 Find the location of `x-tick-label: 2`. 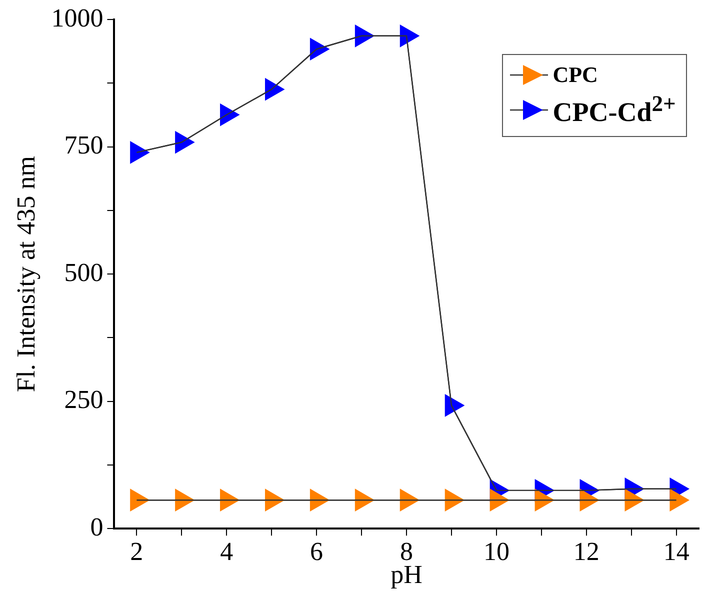

x-tick-label: 2 is located at coordinates (137, 551).